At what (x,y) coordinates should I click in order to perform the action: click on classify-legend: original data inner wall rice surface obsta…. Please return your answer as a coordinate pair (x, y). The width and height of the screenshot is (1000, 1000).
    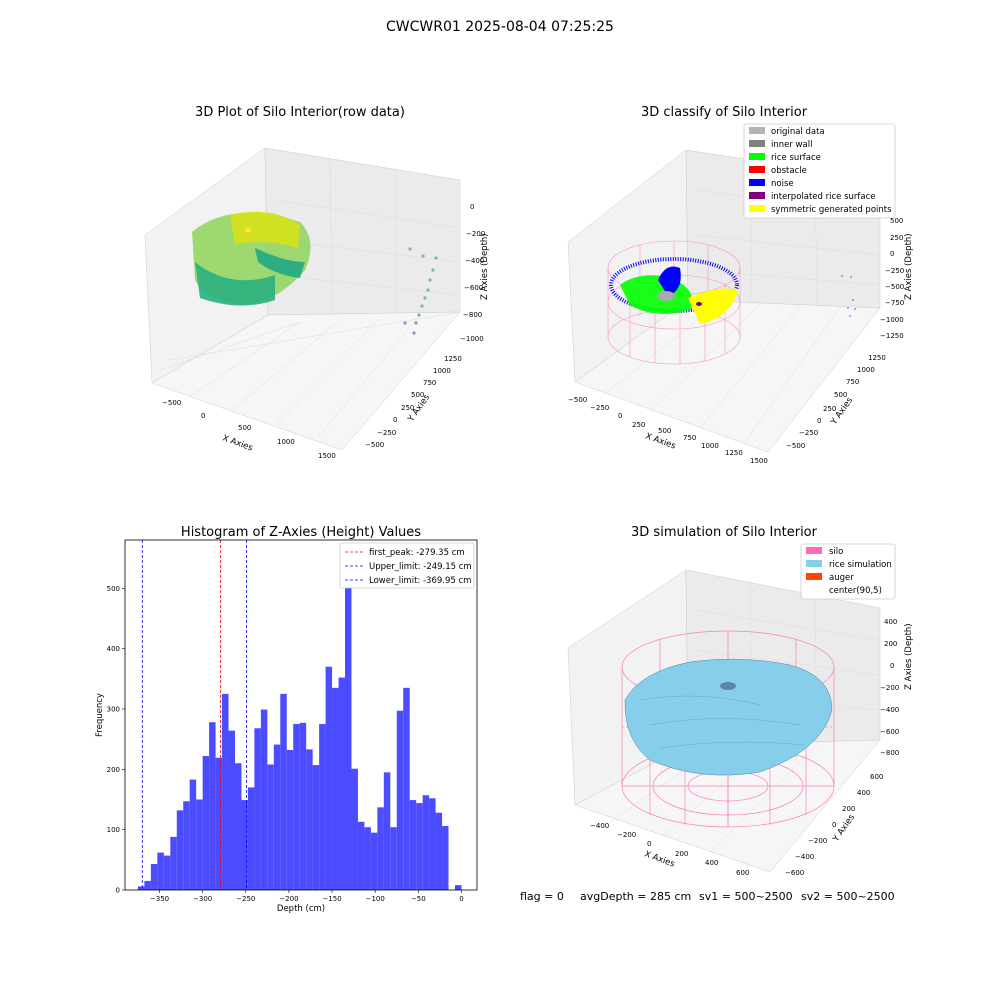
    Looking at the image, I should click on (819, 171).